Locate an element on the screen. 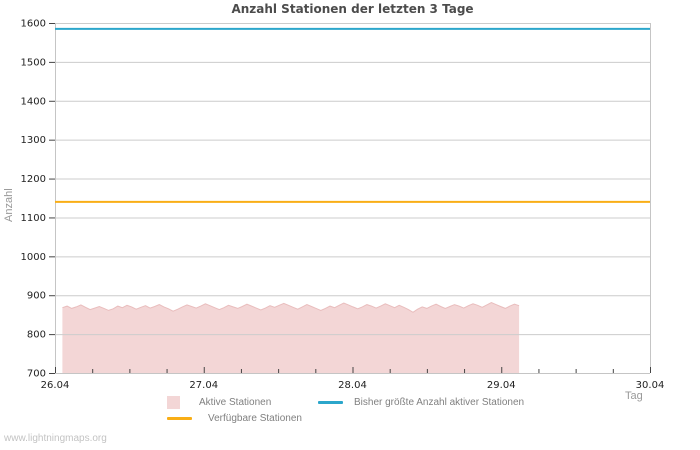  chart-title: Anzahl Stationen der letzten 3 Tage is located at coordinates (352, 9).